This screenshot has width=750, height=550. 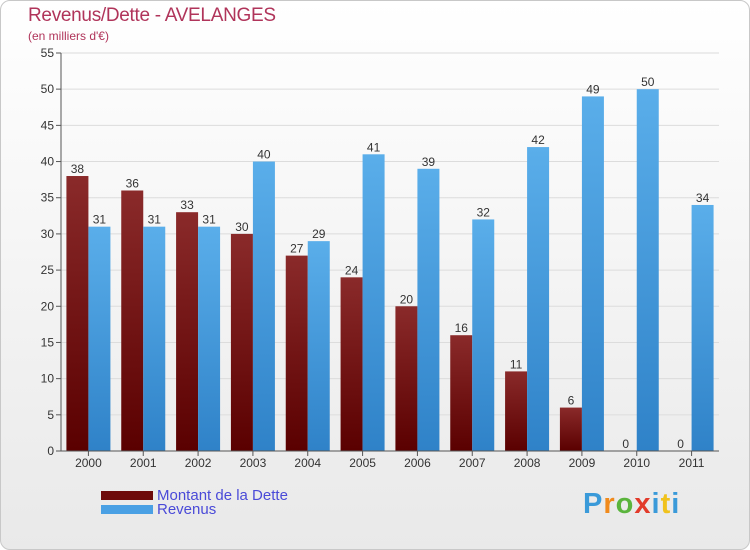 What do you see at coordinates (666, 504) in the screenshot?
I see `logo-letter: t` at bounding box center [666, 504].